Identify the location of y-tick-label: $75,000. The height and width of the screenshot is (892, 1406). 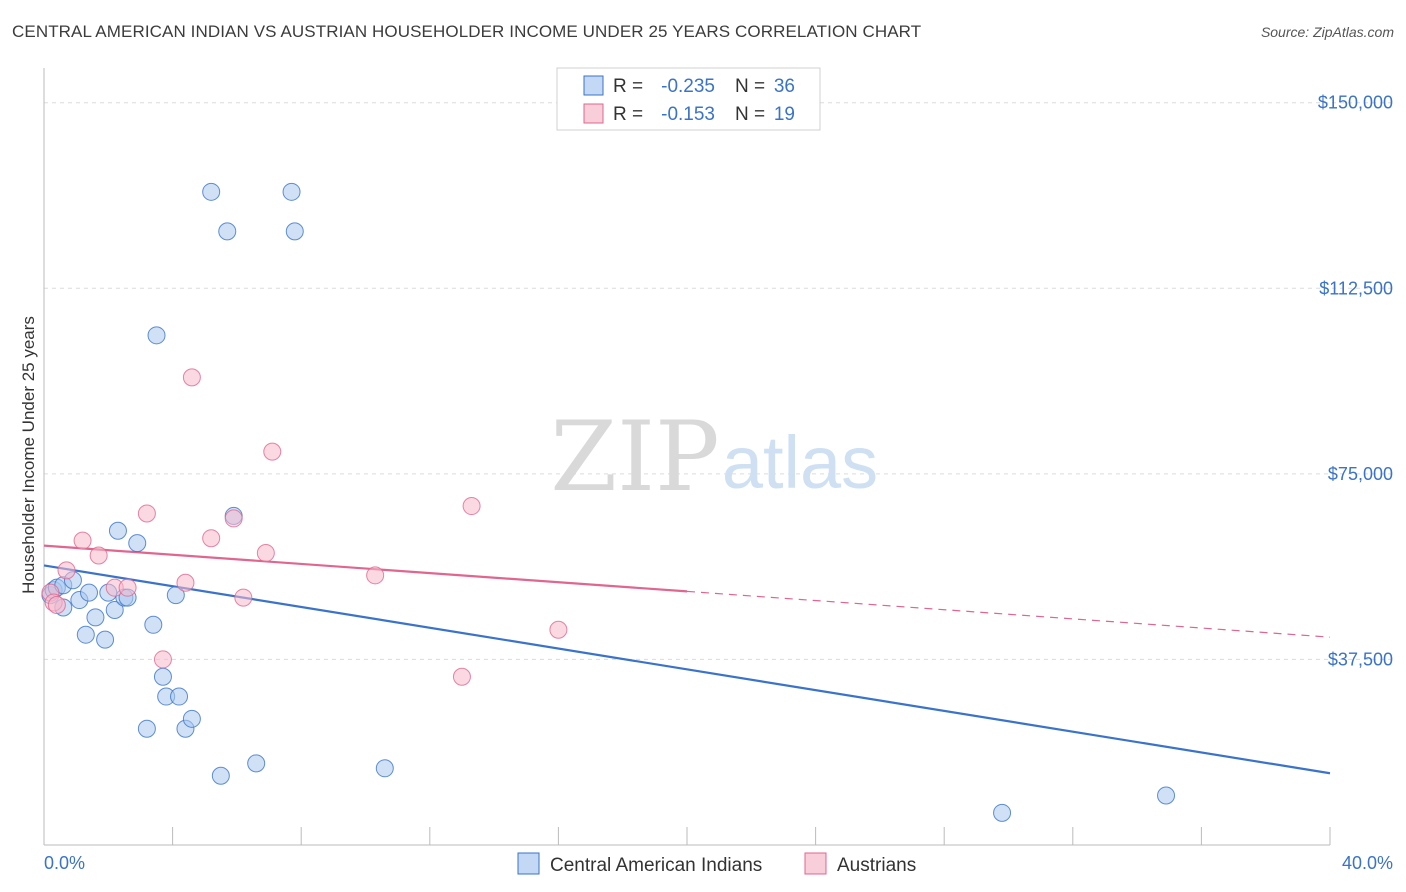
(1360, 474).